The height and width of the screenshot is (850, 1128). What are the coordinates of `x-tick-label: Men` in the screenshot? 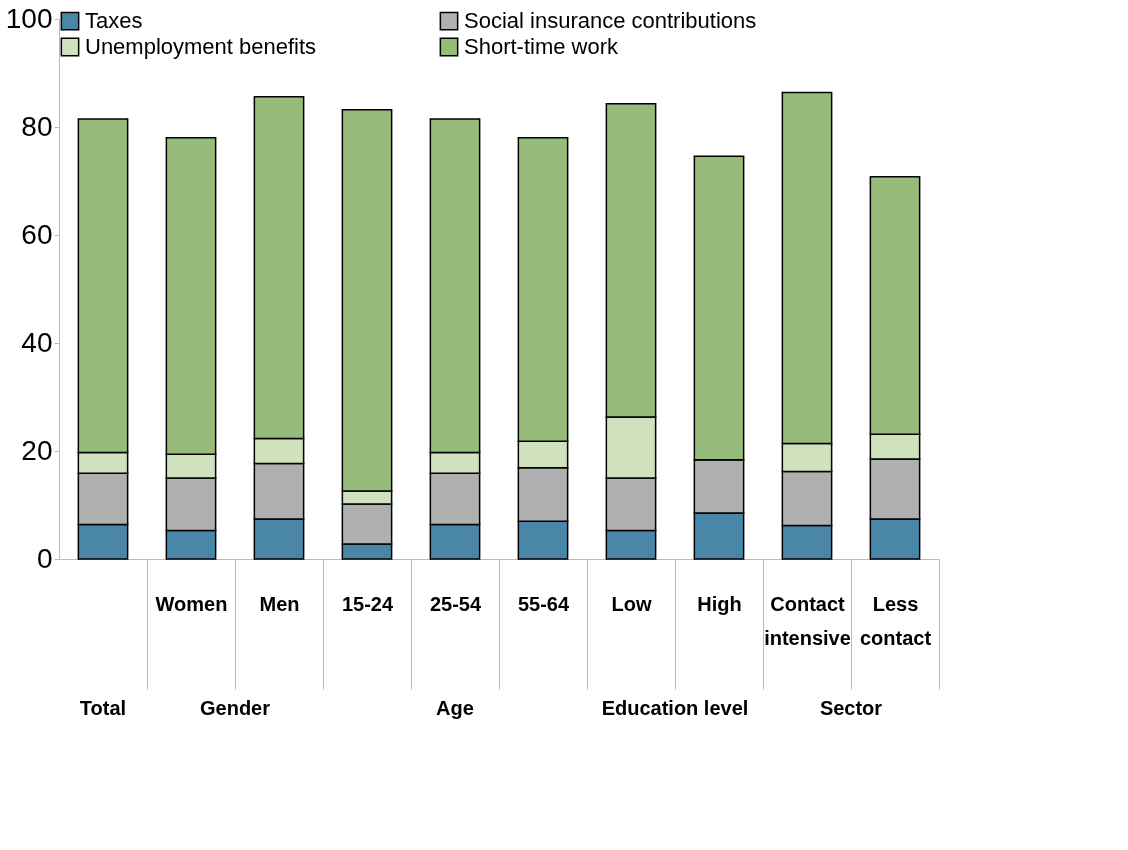 It's located at (279, 603).